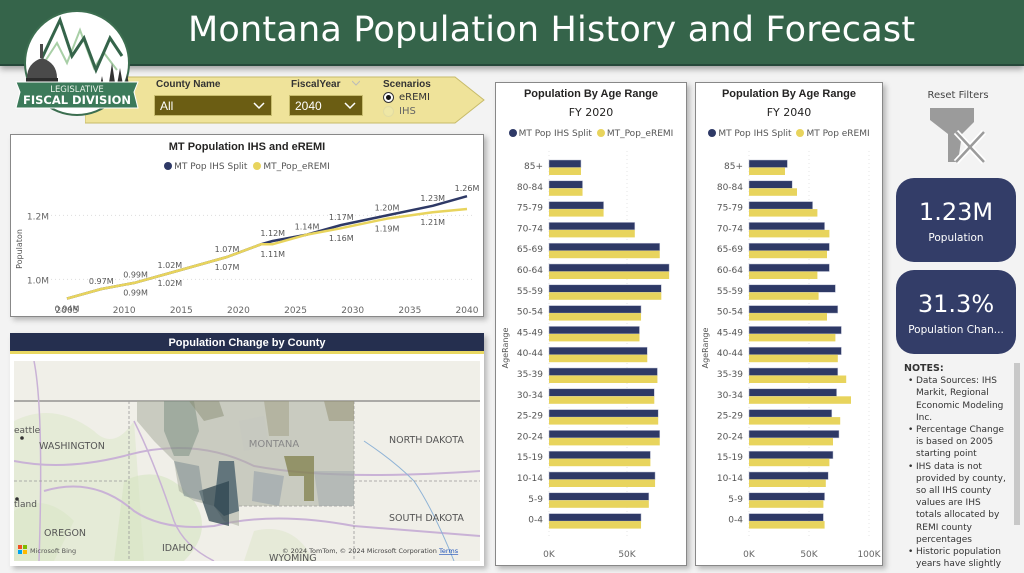 The image size is (1024, 573). Describe the element at coordinates (388, 111) in the screenshot. I see `radio-button-unselected` at that location.